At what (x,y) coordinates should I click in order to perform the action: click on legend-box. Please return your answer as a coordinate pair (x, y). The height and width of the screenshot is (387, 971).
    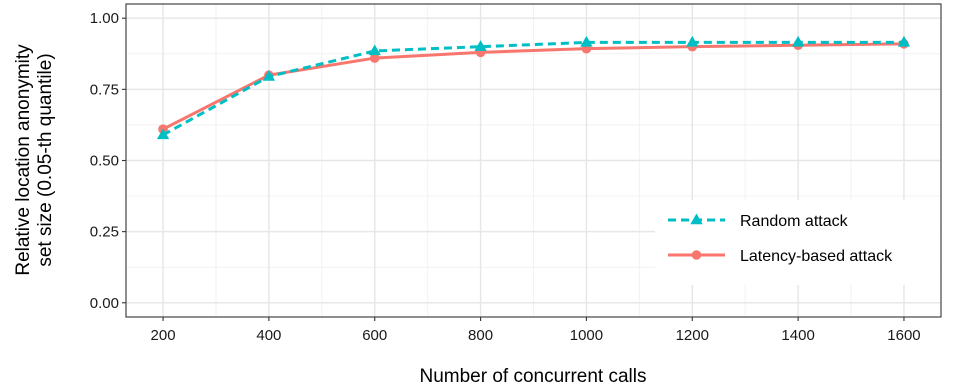
    Looking at the image, I should click on (797, 242).